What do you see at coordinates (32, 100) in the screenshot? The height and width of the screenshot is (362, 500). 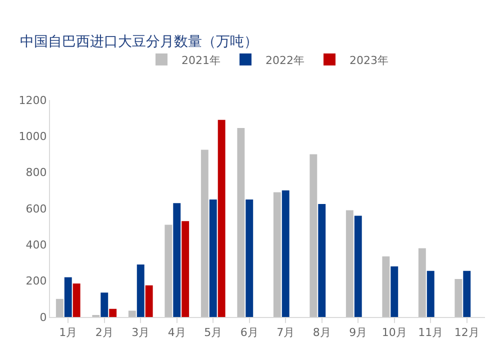 I see `y-tick-label: 1200` at bounding box center [32, 100].